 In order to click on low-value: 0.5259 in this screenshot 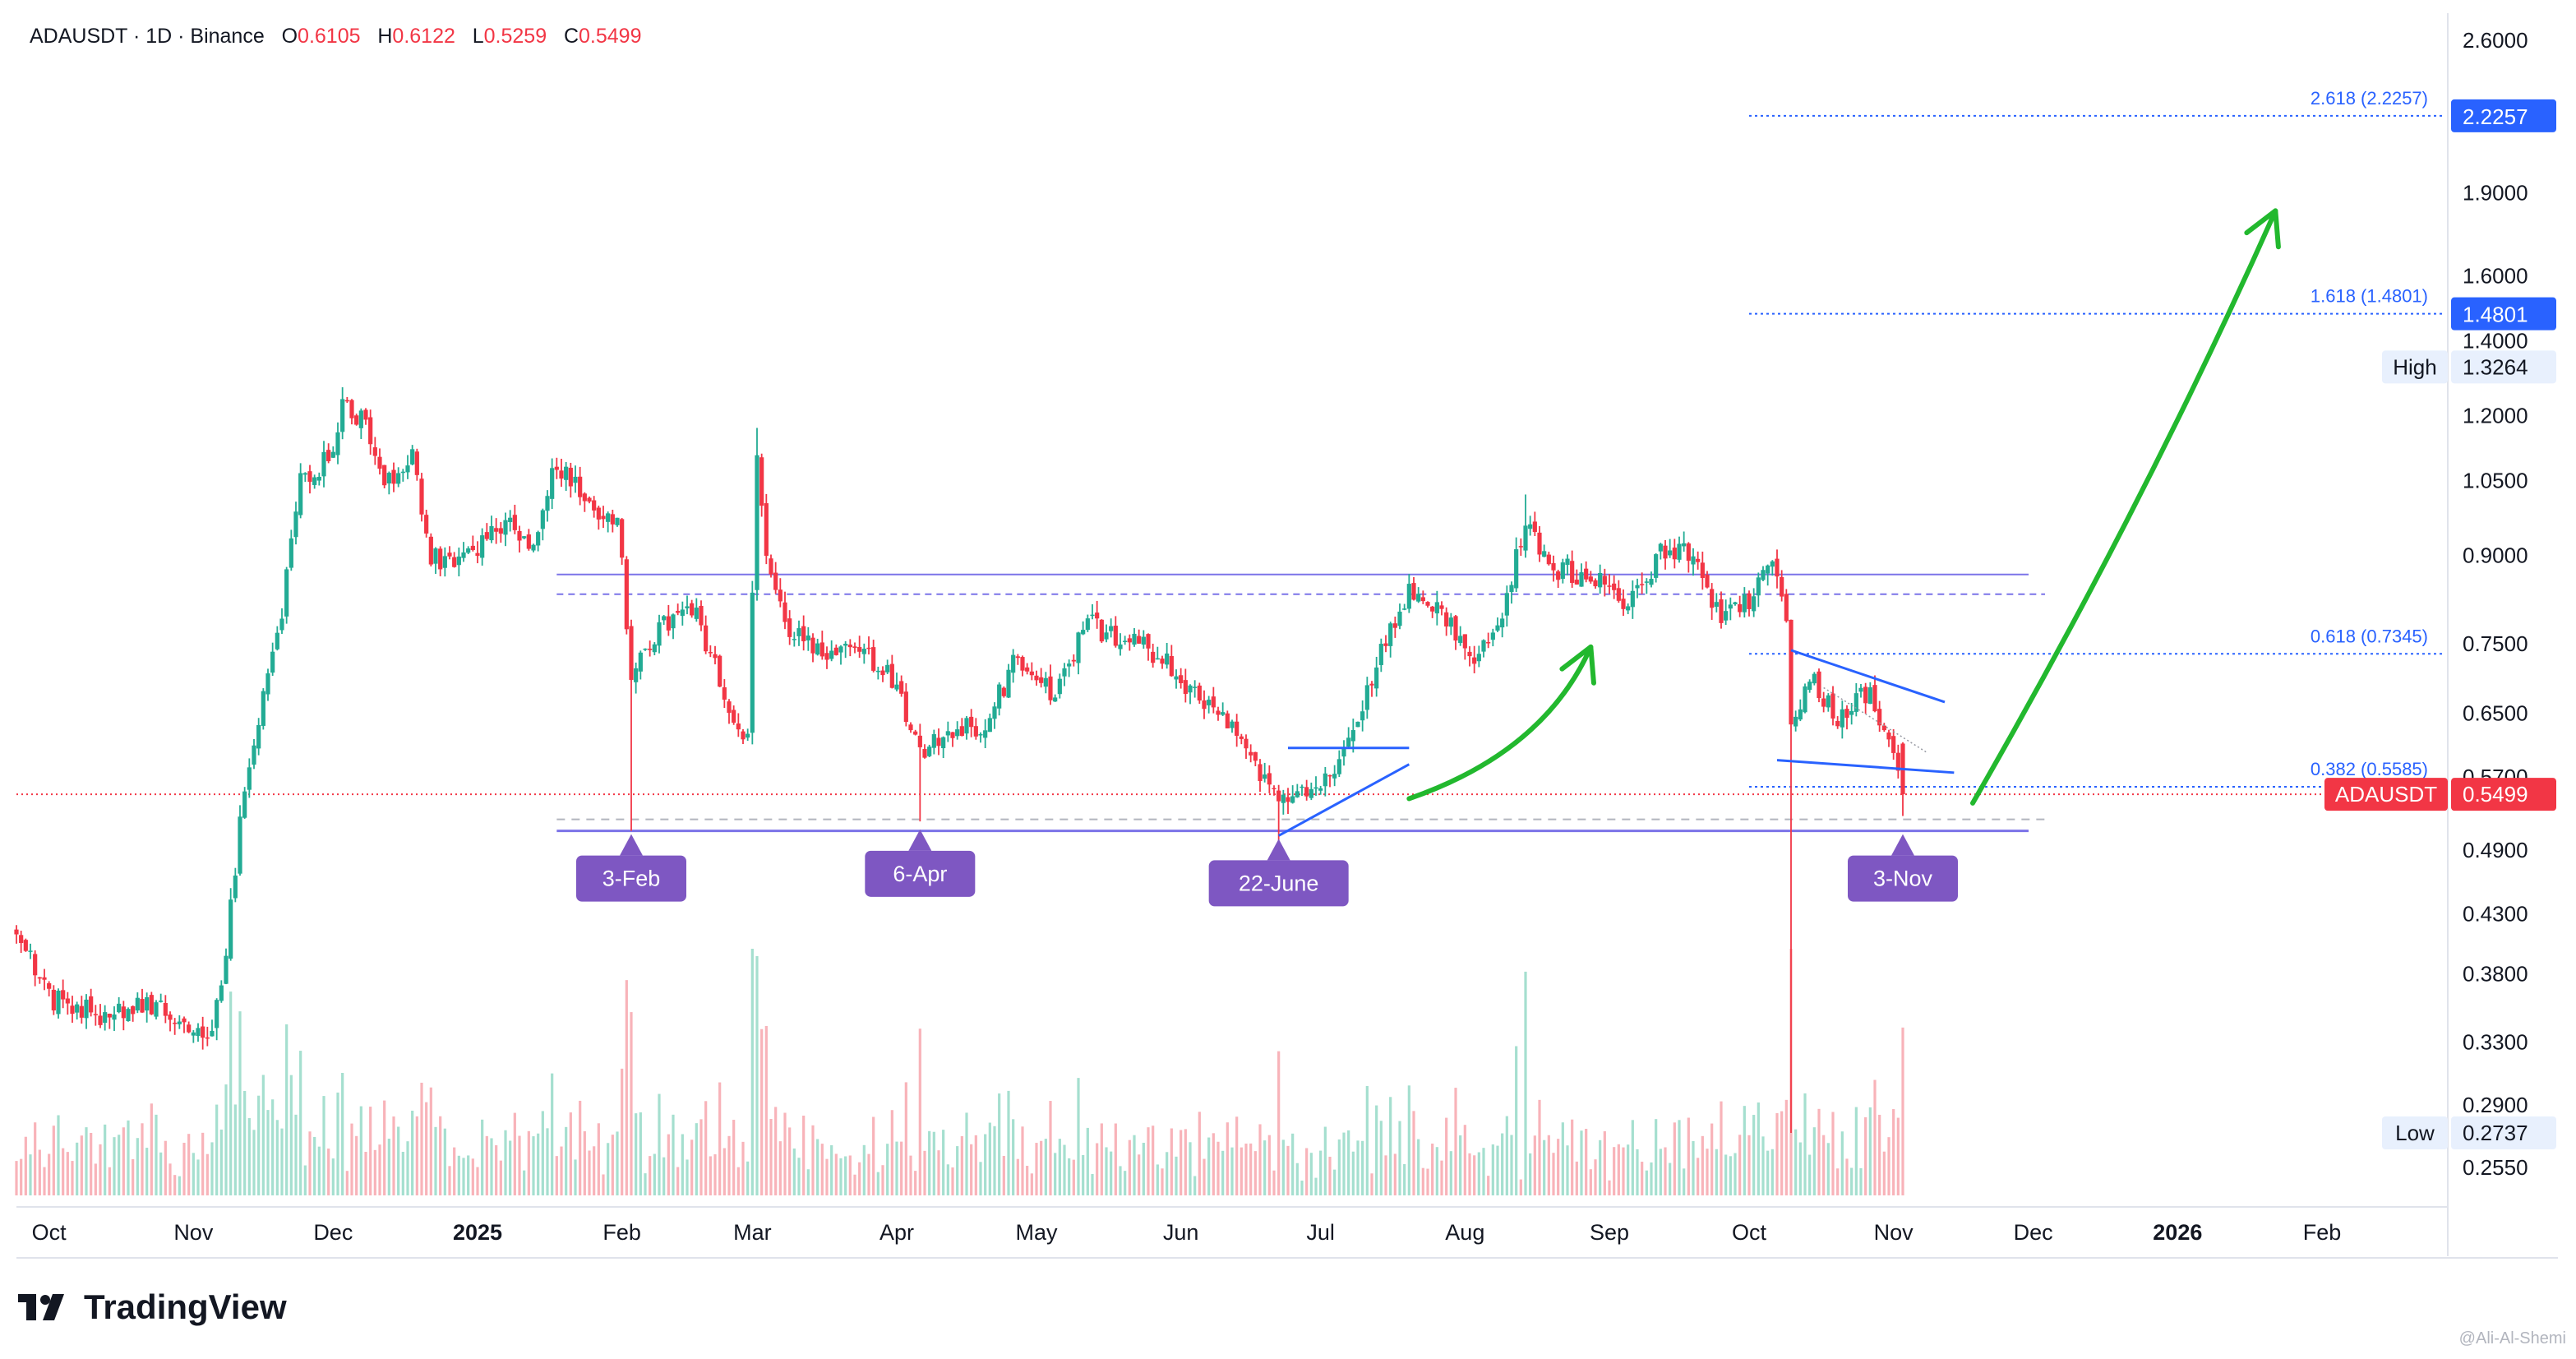, I will do `click(515, 36)`.